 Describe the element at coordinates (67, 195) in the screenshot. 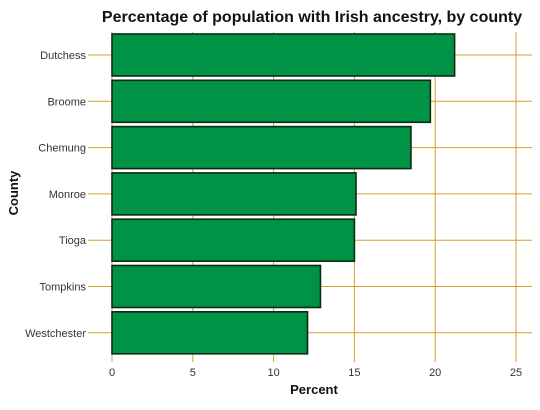

I see `y-tick-label: Monroe` at that location.